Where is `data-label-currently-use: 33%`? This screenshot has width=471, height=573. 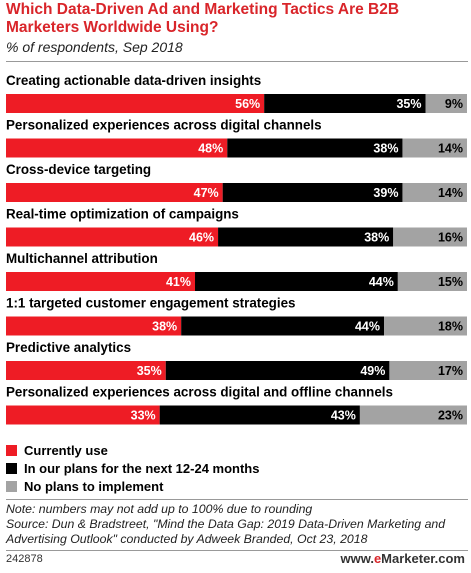 data-label-currently-use: 33% is located at coordinates (143, 416).